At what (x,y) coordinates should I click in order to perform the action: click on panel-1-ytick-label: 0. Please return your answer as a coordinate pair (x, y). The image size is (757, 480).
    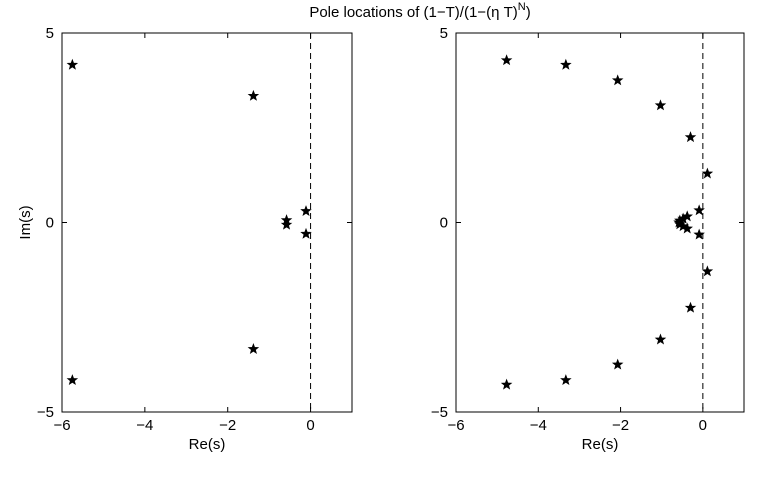
    Looking at the image, I should click on (50, 223).